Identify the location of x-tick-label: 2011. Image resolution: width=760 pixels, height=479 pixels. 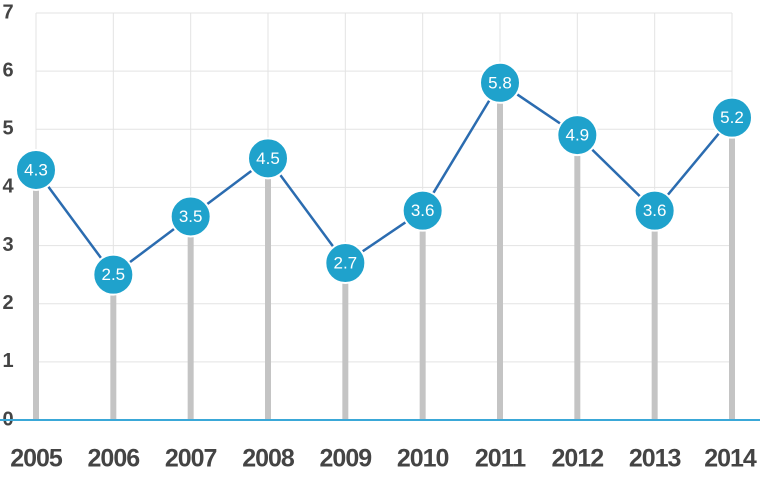
(500, 459).